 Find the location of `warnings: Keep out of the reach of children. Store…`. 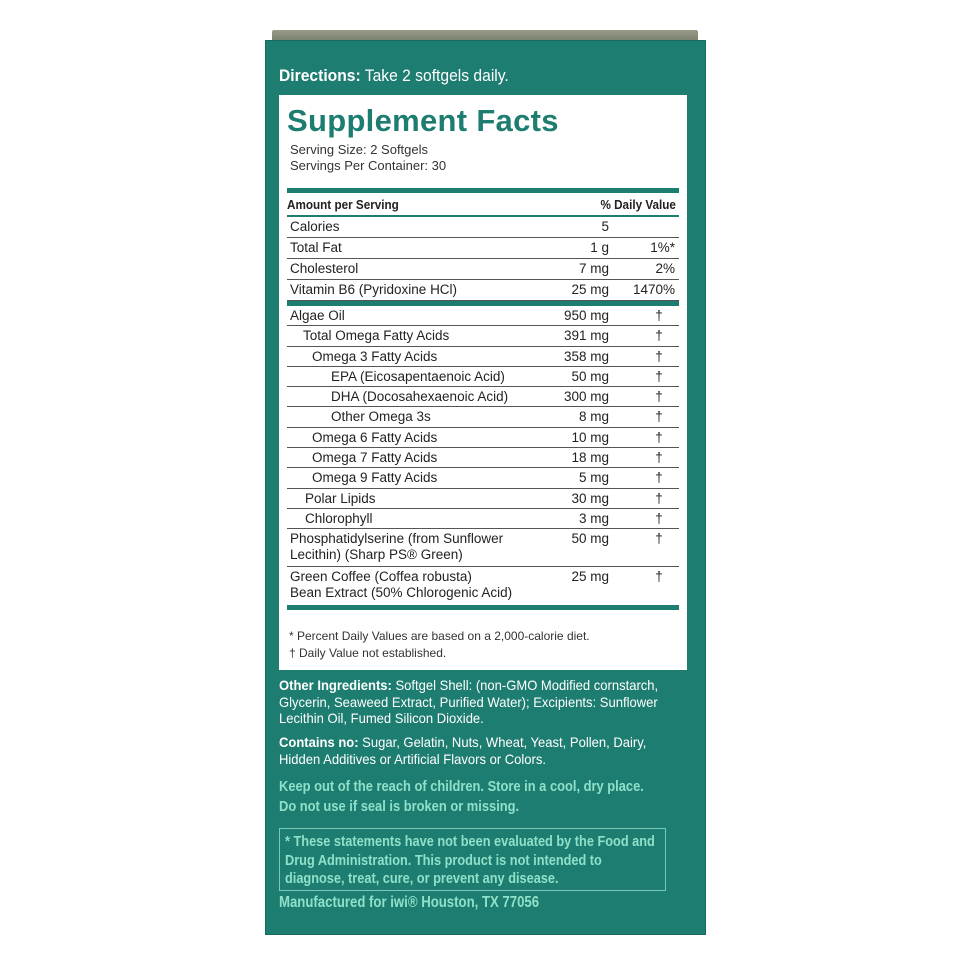

warnings: Keep out of the reach of children. Store… is located at coordinates (461, 796).